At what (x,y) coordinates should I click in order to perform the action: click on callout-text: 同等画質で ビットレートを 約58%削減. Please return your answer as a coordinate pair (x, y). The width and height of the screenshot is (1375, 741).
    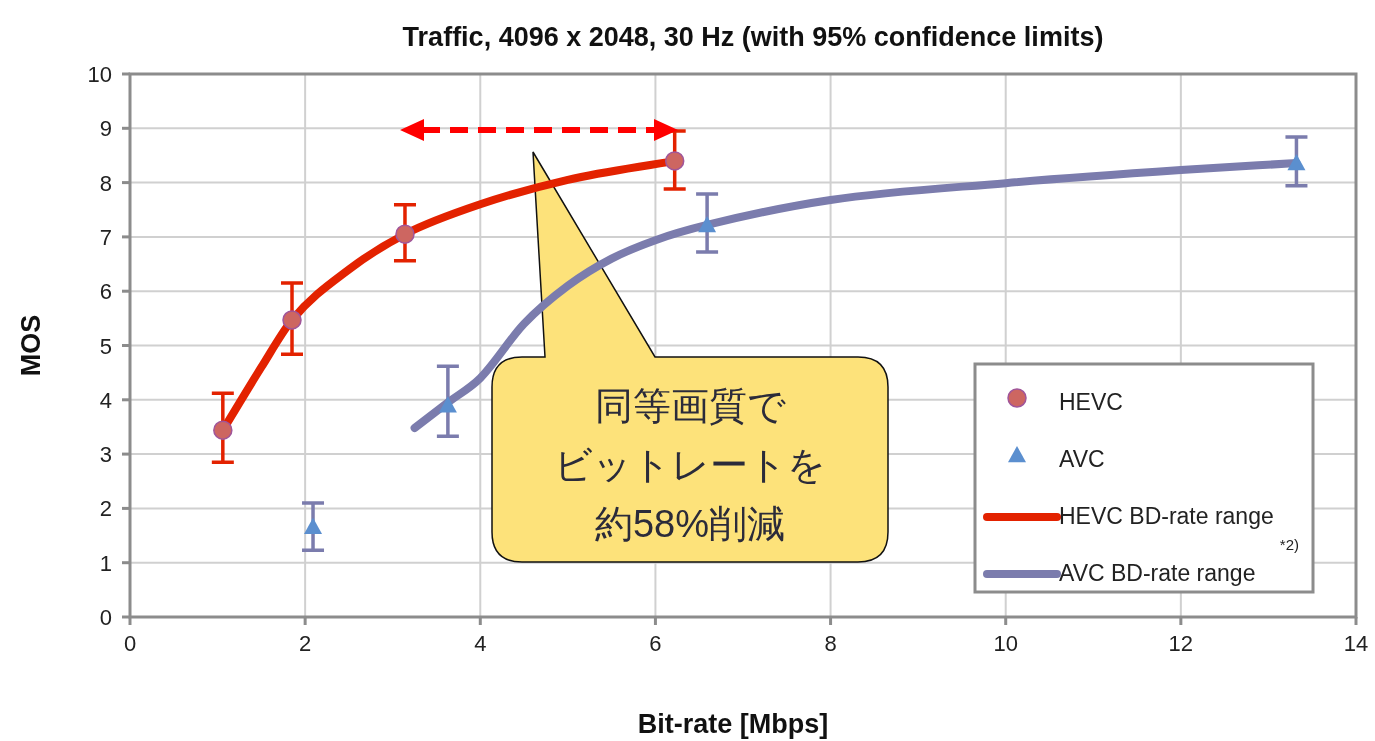
    Looking at the image, I should click on (690, 465).